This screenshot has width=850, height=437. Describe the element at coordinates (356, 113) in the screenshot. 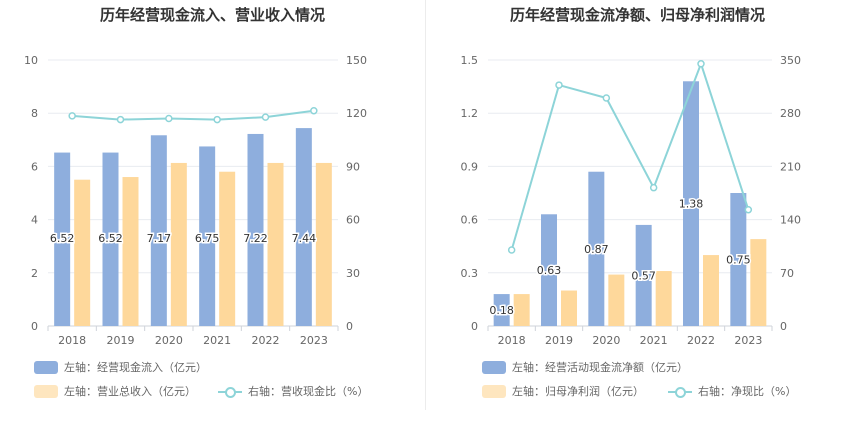

I see `y-right-tick-label: 120` at that location.